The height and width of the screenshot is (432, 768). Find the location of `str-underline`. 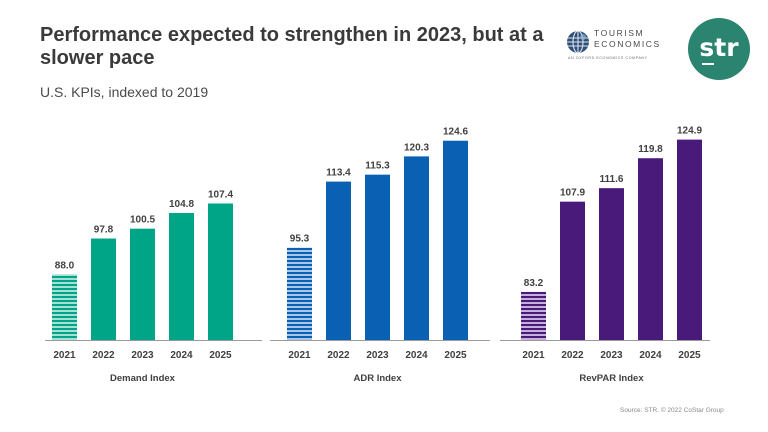

str-underline is located at coordinates (708, 63).